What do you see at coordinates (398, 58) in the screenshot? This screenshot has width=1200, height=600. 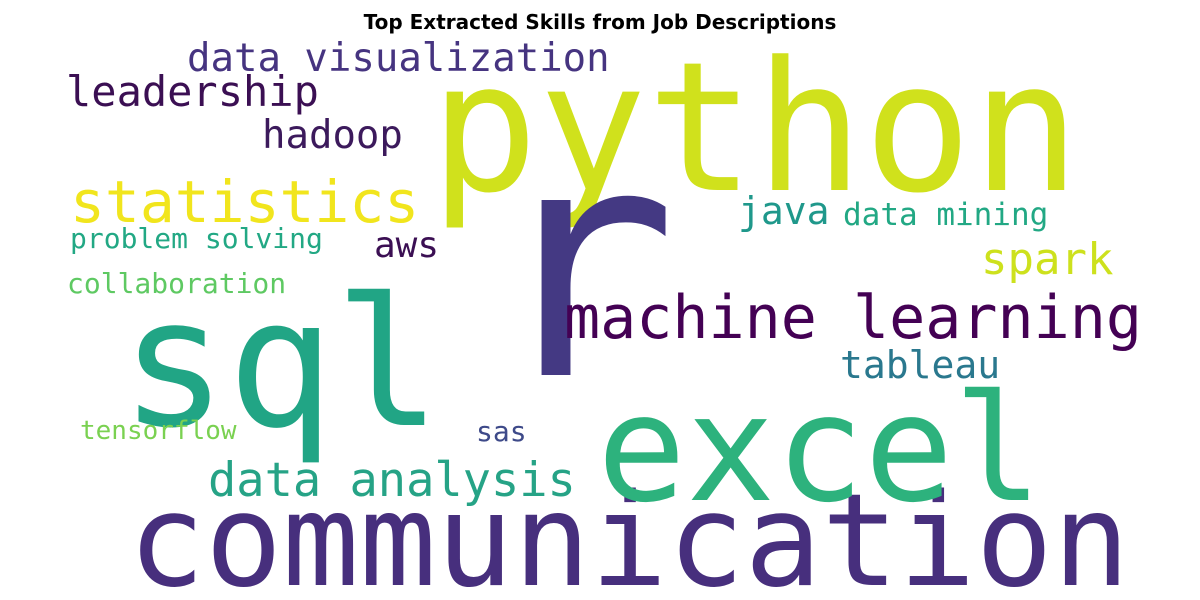 I see `word-data-visualization: data visualization` at bounding box center [398, 58].